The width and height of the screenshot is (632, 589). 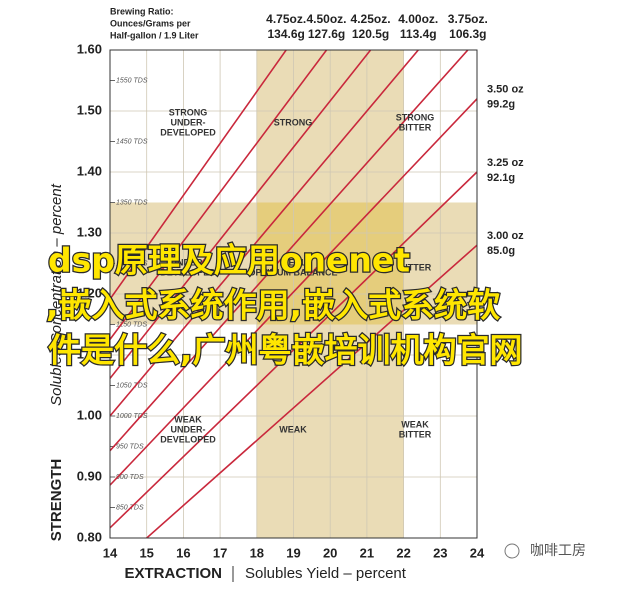 I want to click on tds-label: 1550 TDS, so click(x=132, y=80).